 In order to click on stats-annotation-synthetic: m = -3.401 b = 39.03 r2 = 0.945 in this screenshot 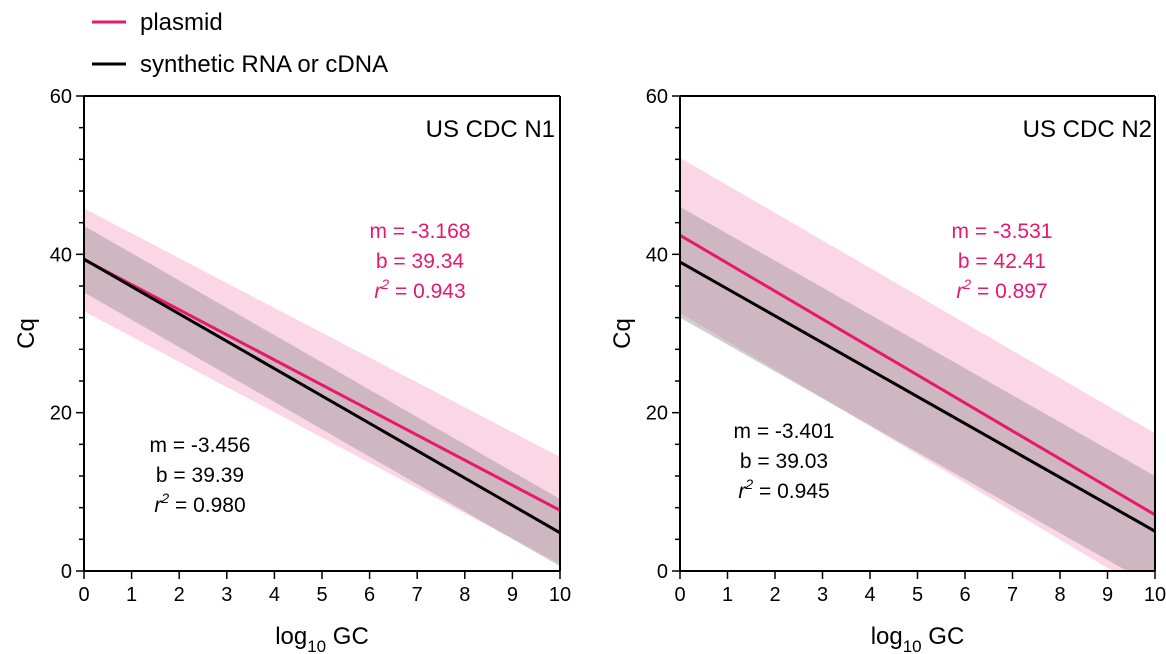, I will do `click(784, 461)`.